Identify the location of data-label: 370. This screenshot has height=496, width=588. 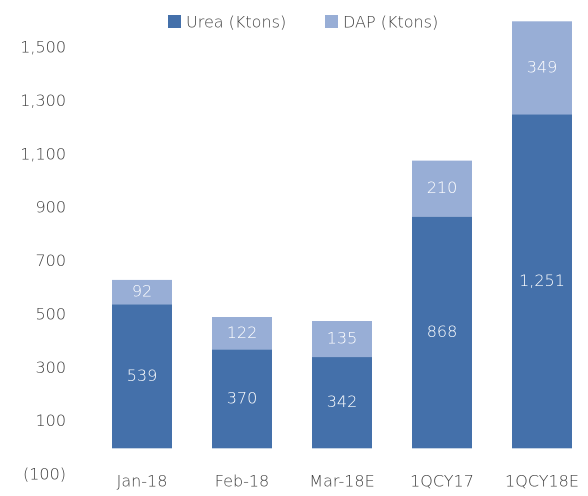
(242, 397).